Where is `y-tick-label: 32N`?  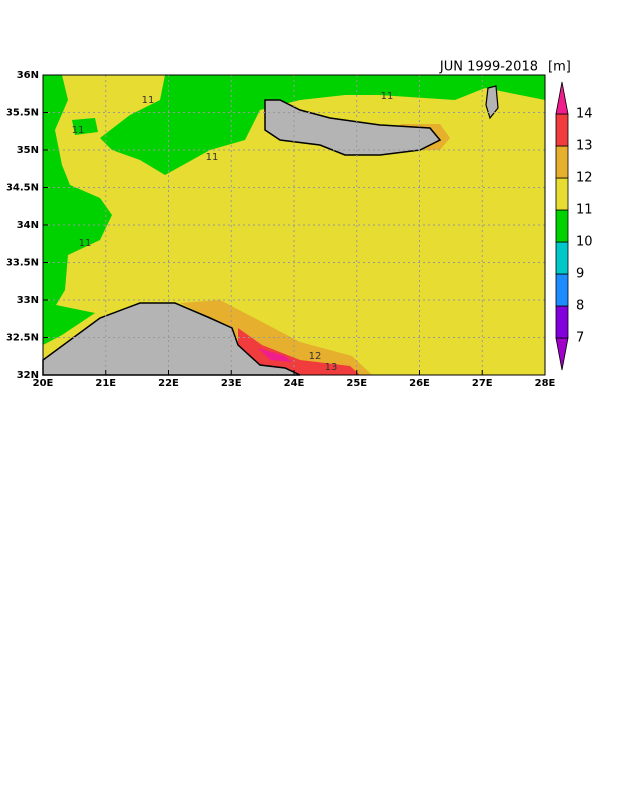
y-tick-label: 32N is located at coordinates (28, 375).